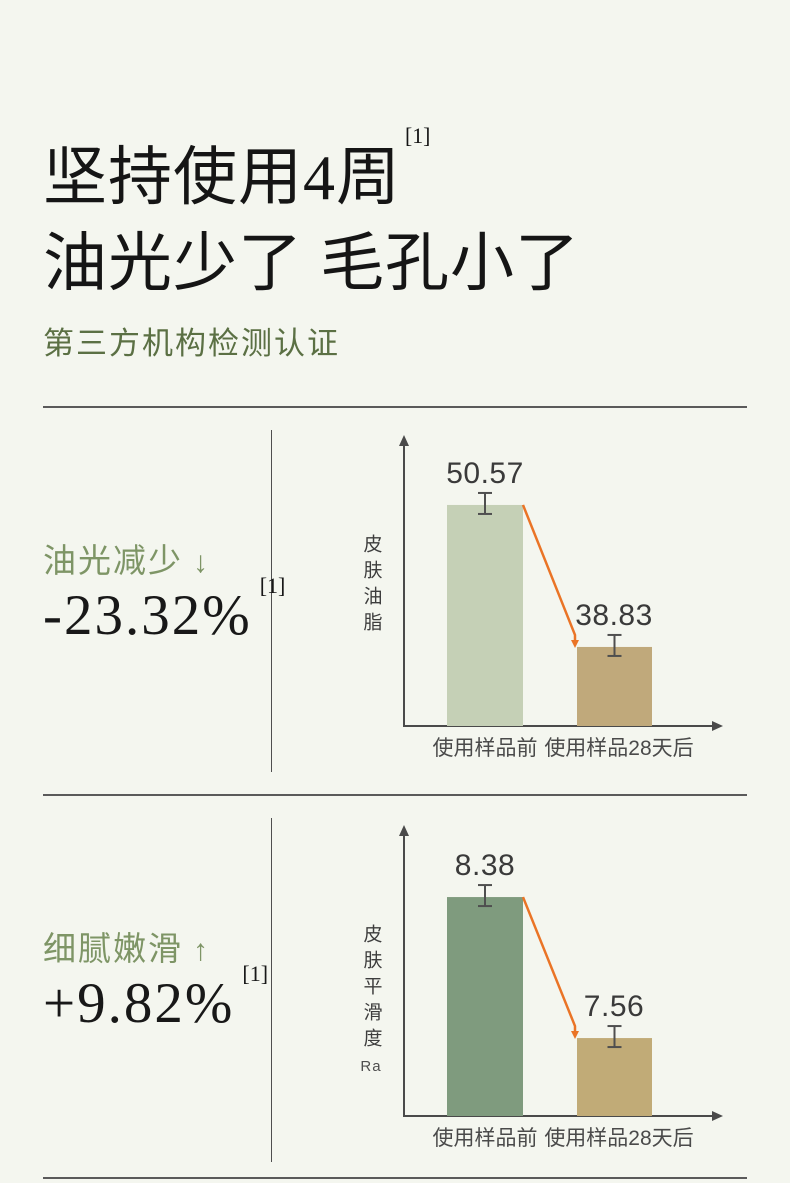 The height and width of the screenshot is (1183, 790). Describe the element at coordinates (222, 177) in the screenshot. I see `headline-text-1: 坚持使用4周` at that location.